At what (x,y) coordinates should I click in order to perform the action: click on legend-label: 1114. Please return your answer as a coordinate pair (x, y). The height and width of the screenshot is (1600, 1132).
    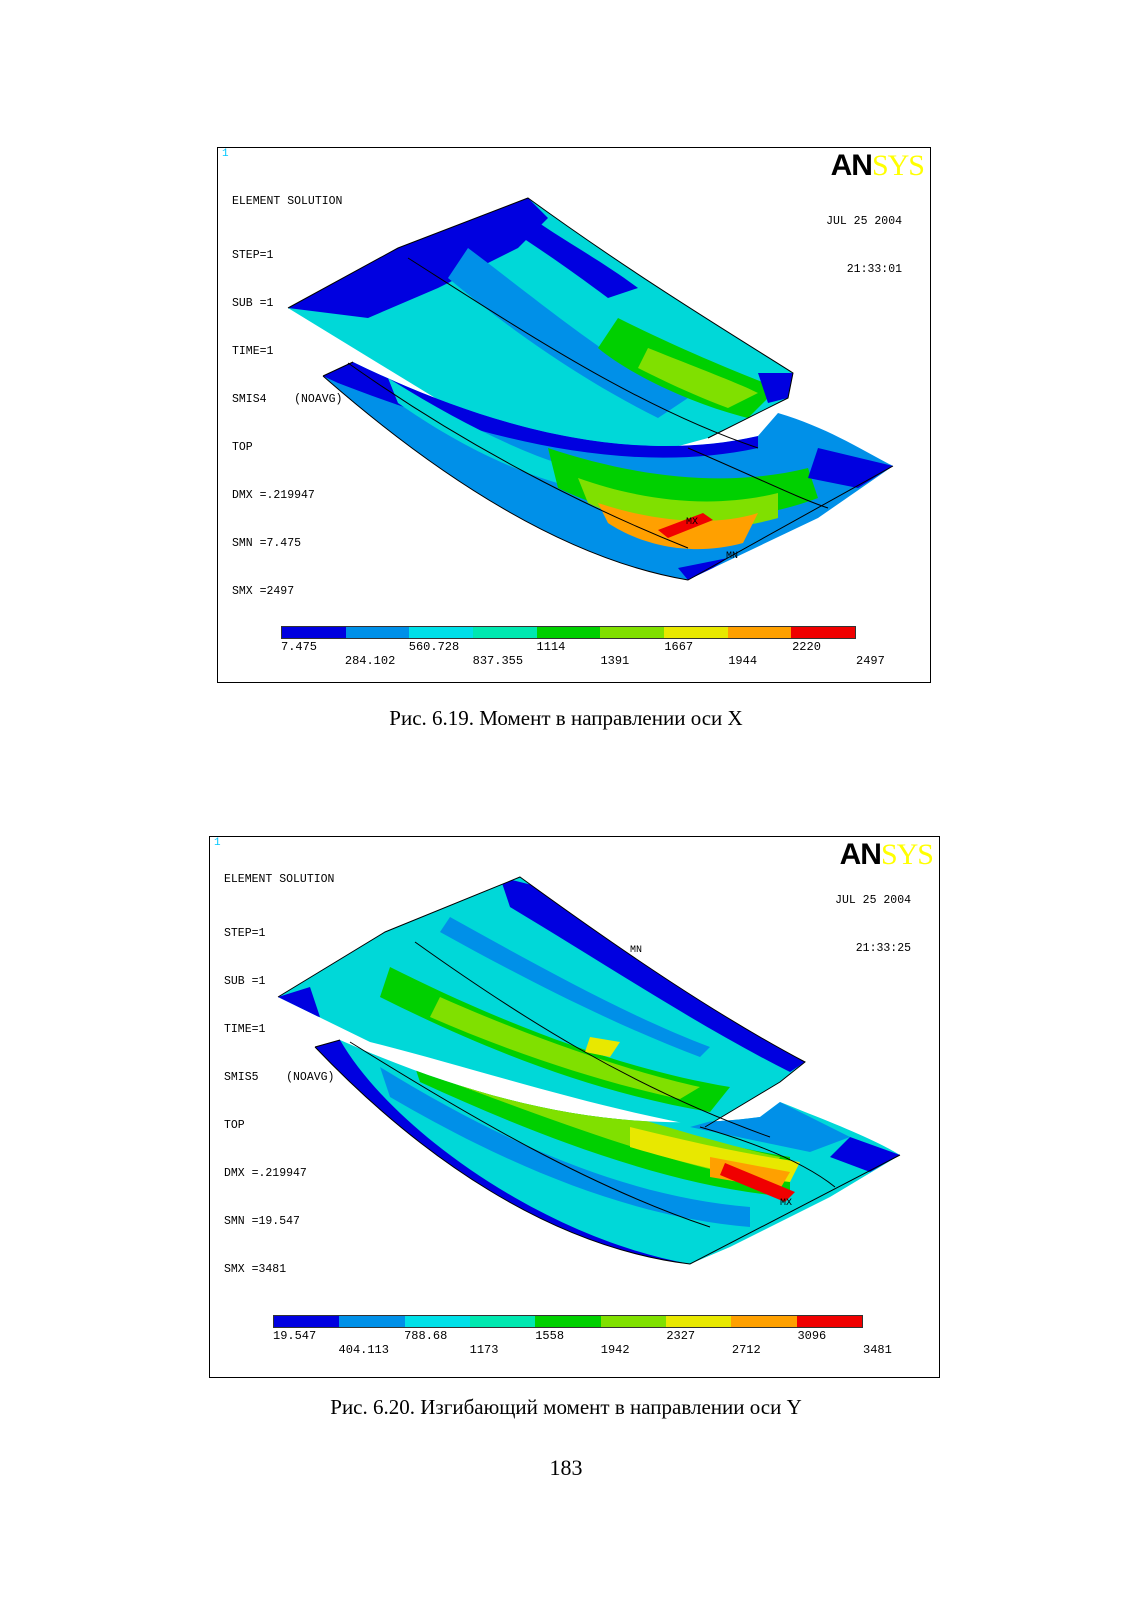
    Looking at the image, I should click on (551, 647).